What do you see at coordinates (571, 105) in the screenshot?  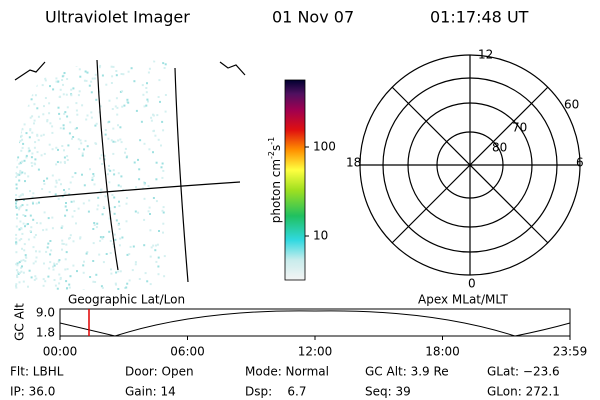 I see `lat-label: 60` at bounding box center [571, 105].